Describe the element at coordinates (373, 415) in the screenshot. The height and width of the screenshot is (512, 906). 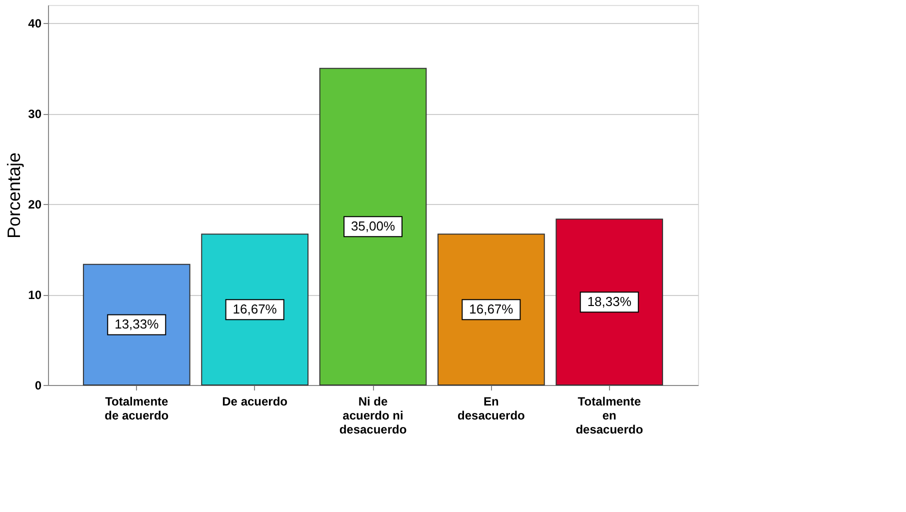
I see `x-tick-label: Ni de acuerdo ni desacuerdo` at that location.